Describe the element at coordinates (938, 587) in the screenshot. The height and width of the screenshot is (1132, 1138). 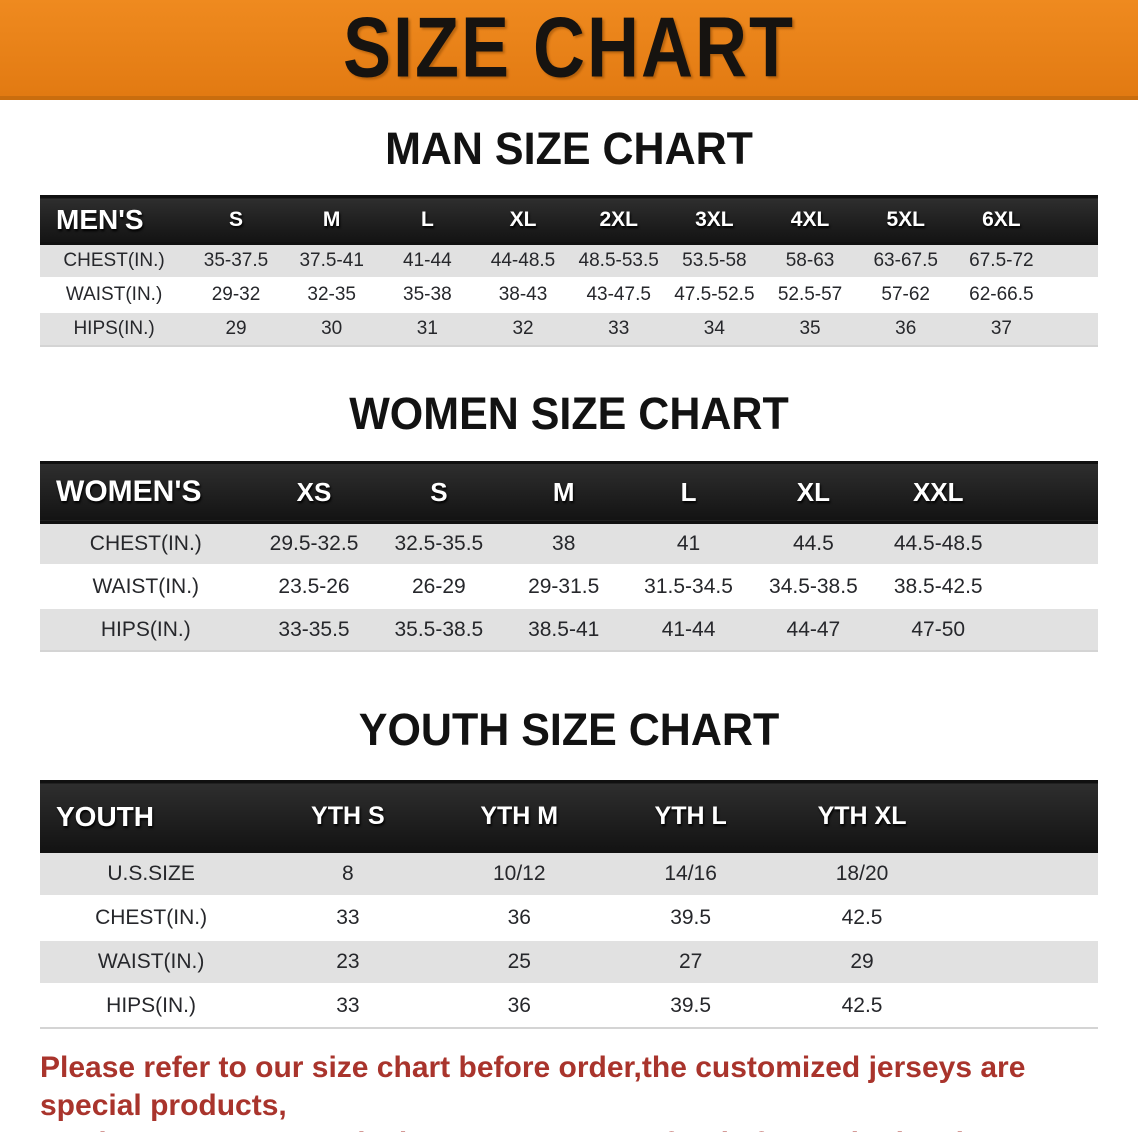
I see `size-cell: 38.5-42.5` at that location.